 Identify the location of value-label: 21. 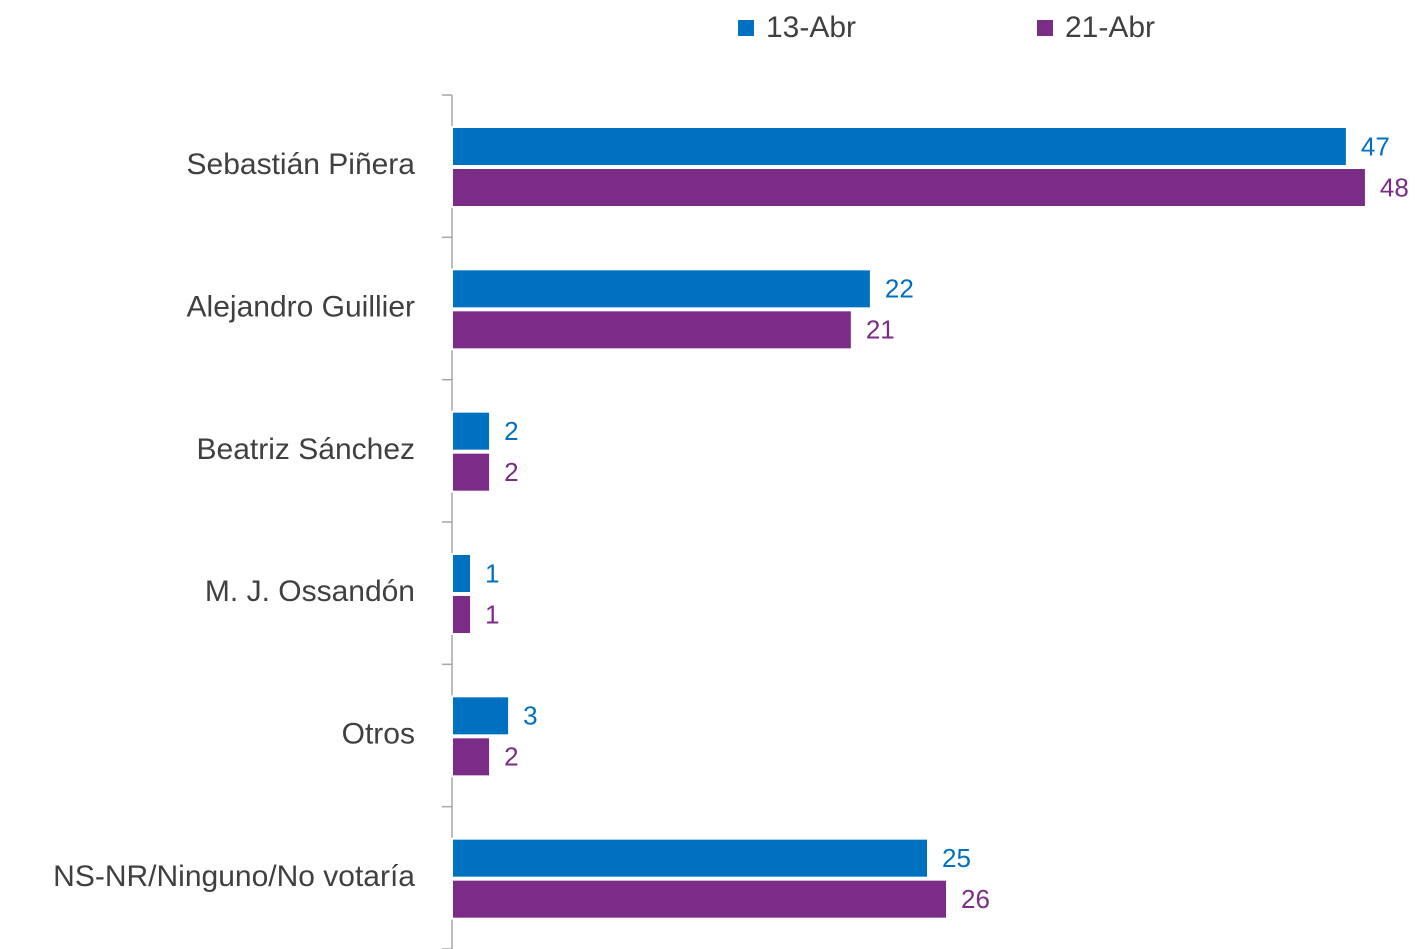
(880, 330).